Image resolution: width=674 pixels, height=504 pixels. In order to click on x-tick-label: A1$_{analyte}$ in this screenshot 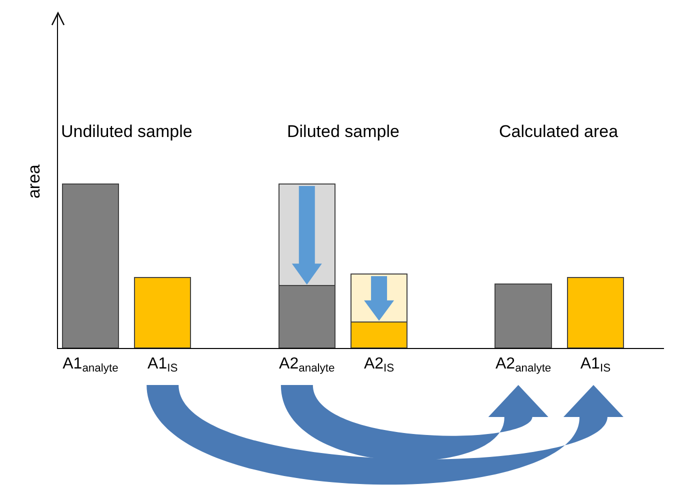, I will do `click(90, 365)`.